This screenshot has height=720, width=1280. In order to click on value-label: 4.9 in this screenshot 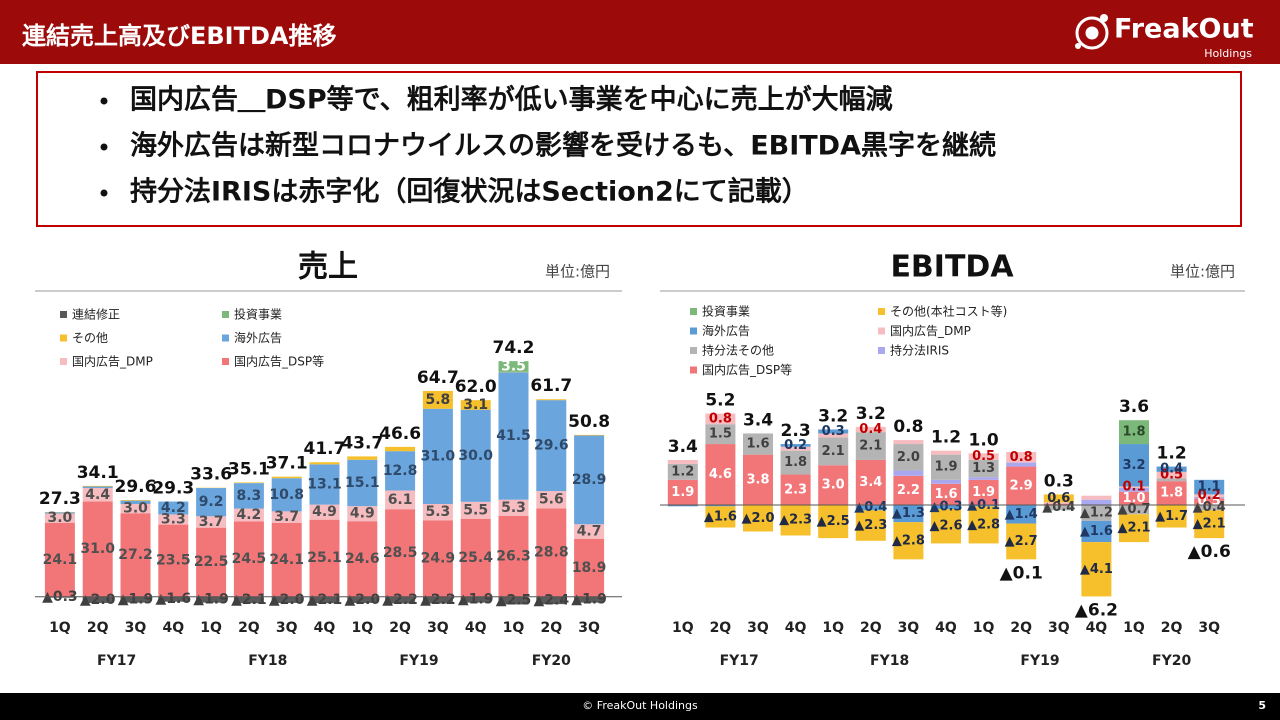, I will do `click(362, 514)`.